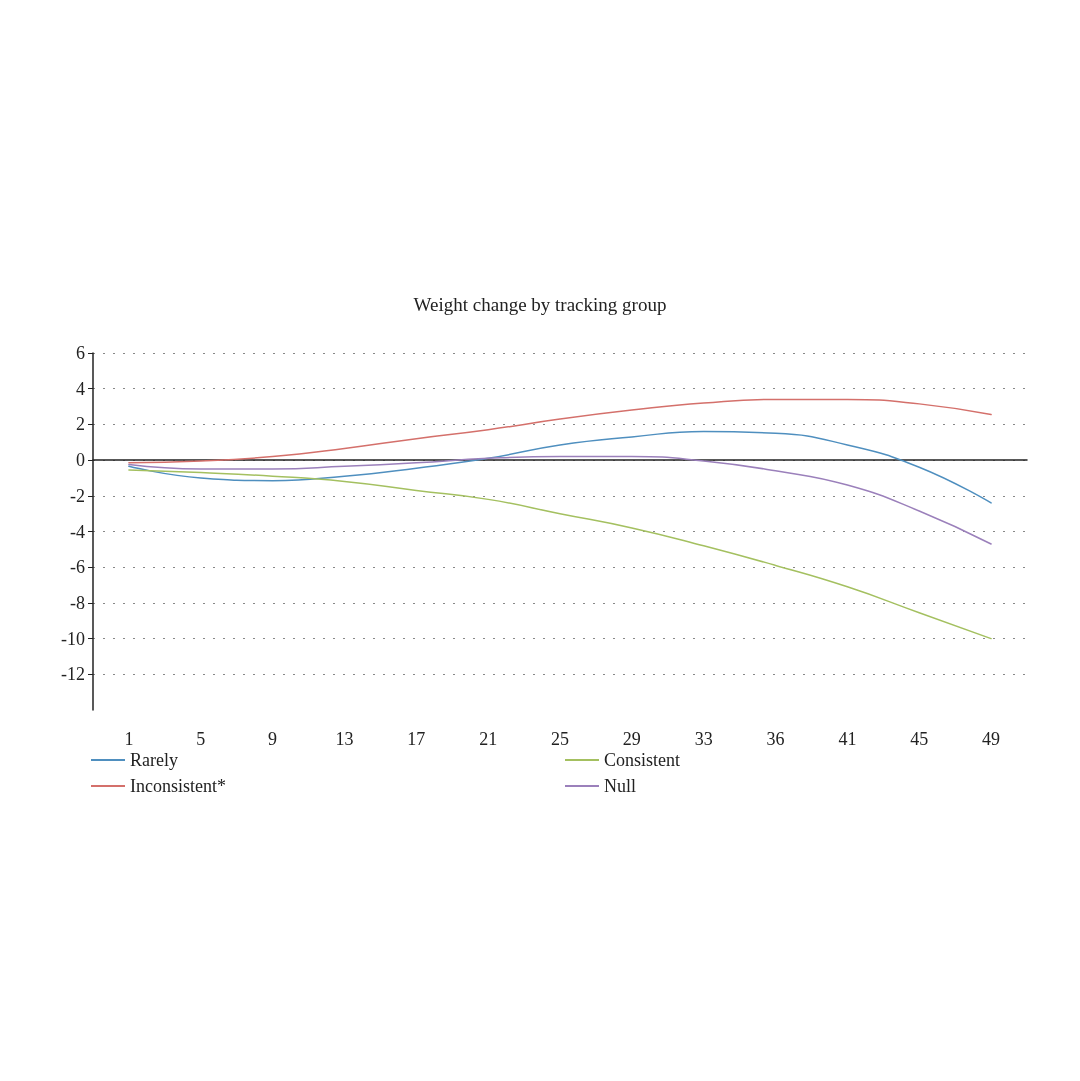  What do you see at coordinates (73, 674) in the screenshot?
I see `y-tick-label: -12` at bounding box center [73, 674].